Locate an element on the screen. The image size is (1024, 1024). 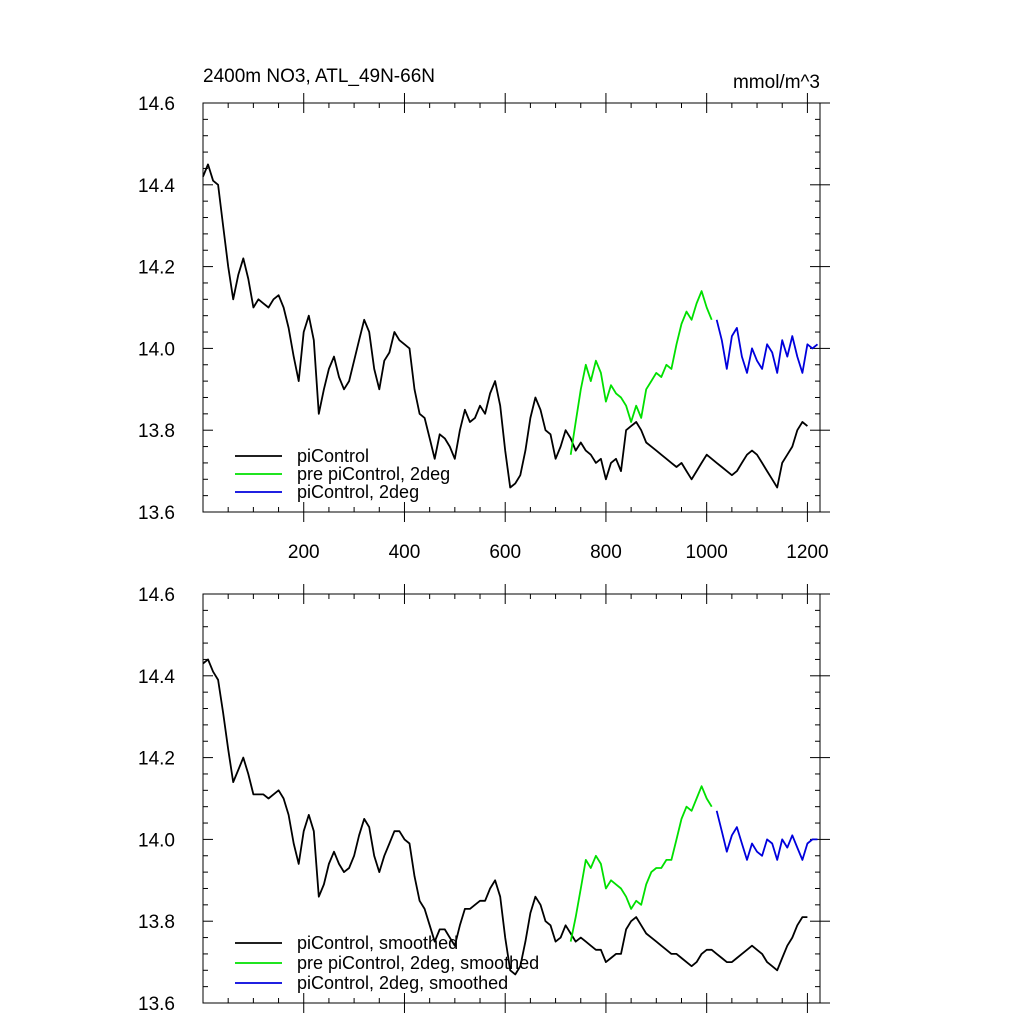
x-tick-label: 800 is located at coordinates (606, 552).